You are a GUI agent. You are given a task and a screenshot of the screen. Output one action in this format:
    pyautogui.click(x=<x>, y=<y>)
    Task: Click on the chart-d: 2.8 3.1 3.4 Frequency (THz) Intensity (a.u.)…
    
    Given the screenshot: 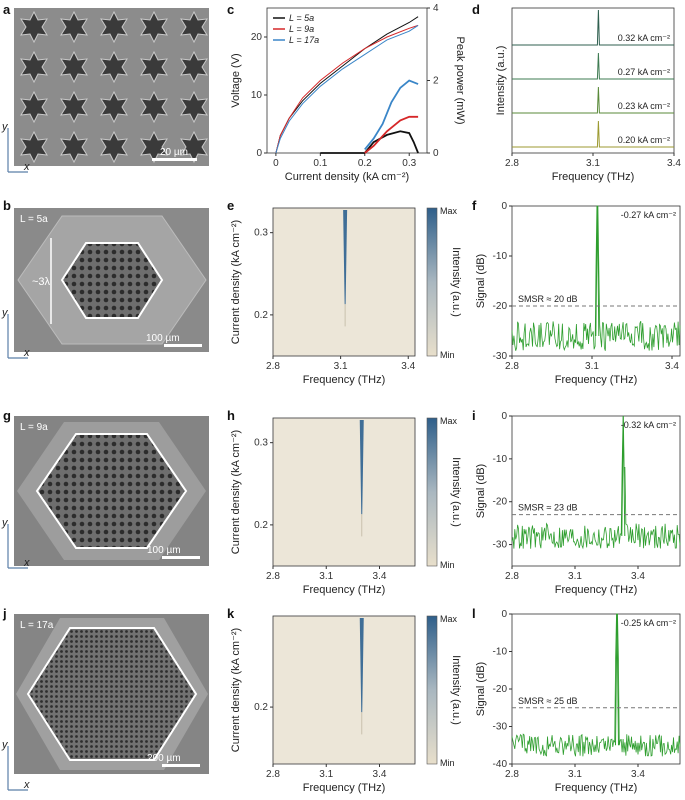 What is the action you would take?
    pyautogui.click(x=588, y=95)
    